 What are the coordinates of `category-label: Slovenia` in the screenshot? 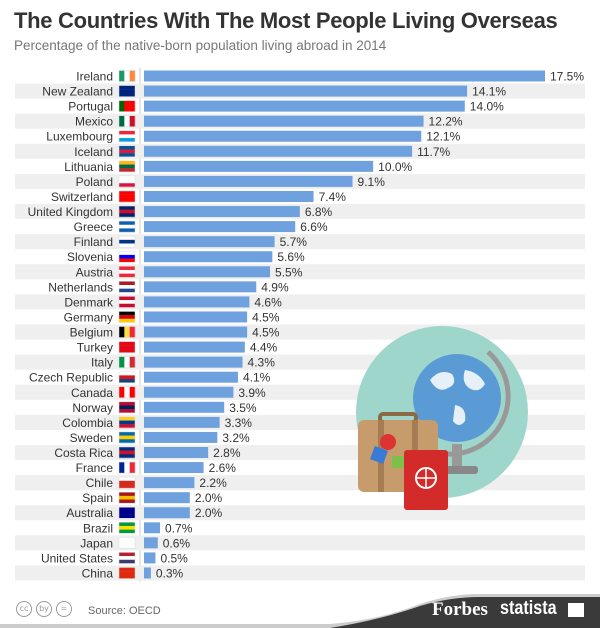 It's located at (90, 257).